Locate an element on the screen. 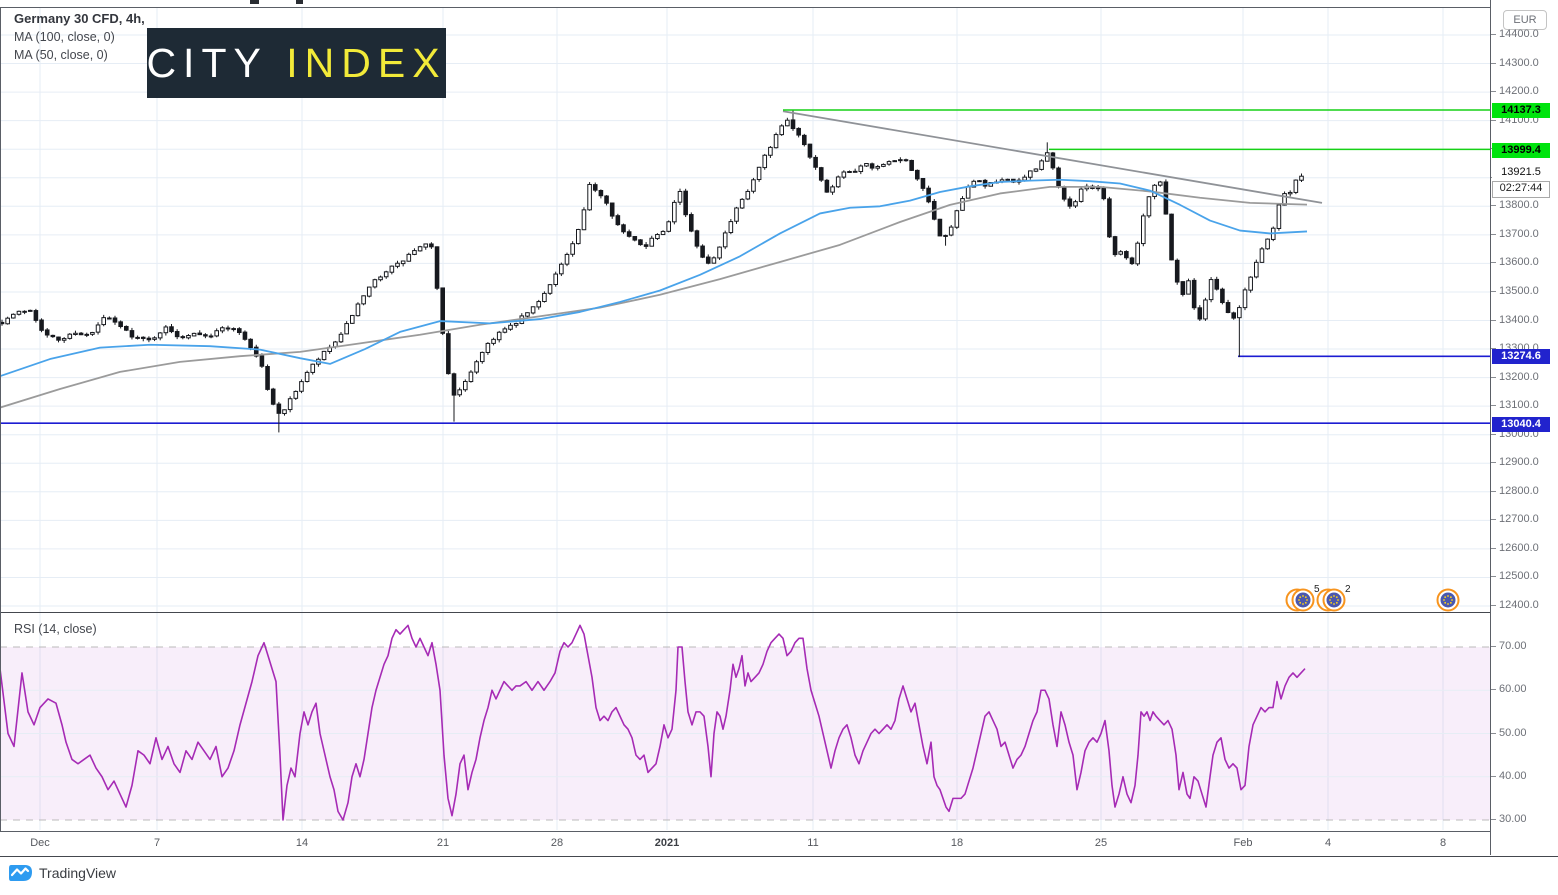 The width and height of the screenshot is (1558, 895). rsi-indicator-label: RSI (14, close) is located at coordinates (55, 629).